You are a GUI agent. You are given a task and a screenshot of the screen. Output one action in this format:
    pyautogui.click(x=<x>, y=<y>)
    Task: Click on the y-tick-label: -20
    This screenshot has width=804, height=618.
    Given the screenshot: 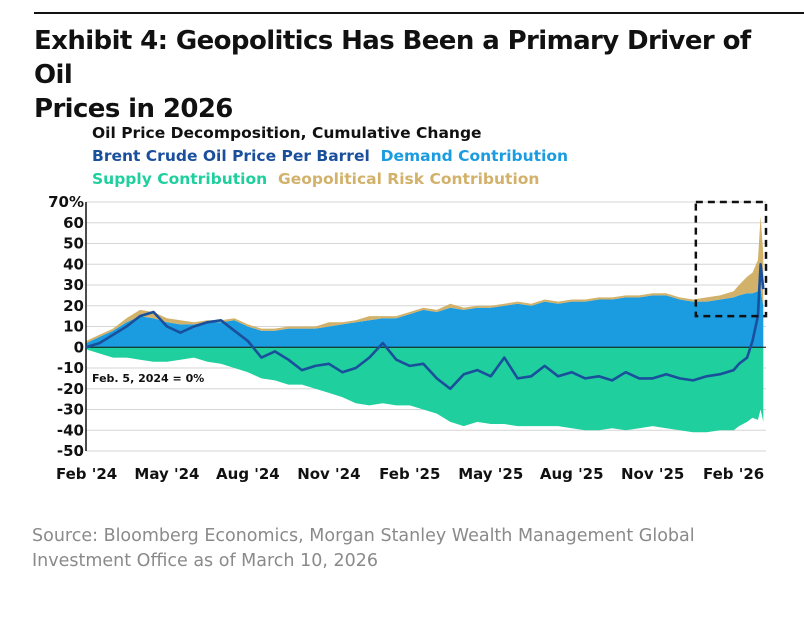 What is the action you would take?
    pyautogui.click(x=70, y=389)
    